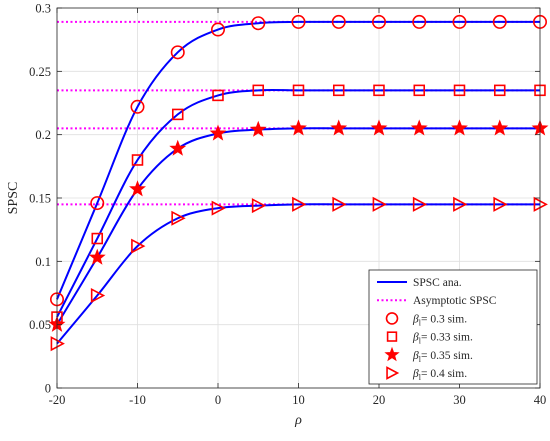  I want to click on legend-entry-triangle-right: βl= 0.4 sim., so click(426, 374).